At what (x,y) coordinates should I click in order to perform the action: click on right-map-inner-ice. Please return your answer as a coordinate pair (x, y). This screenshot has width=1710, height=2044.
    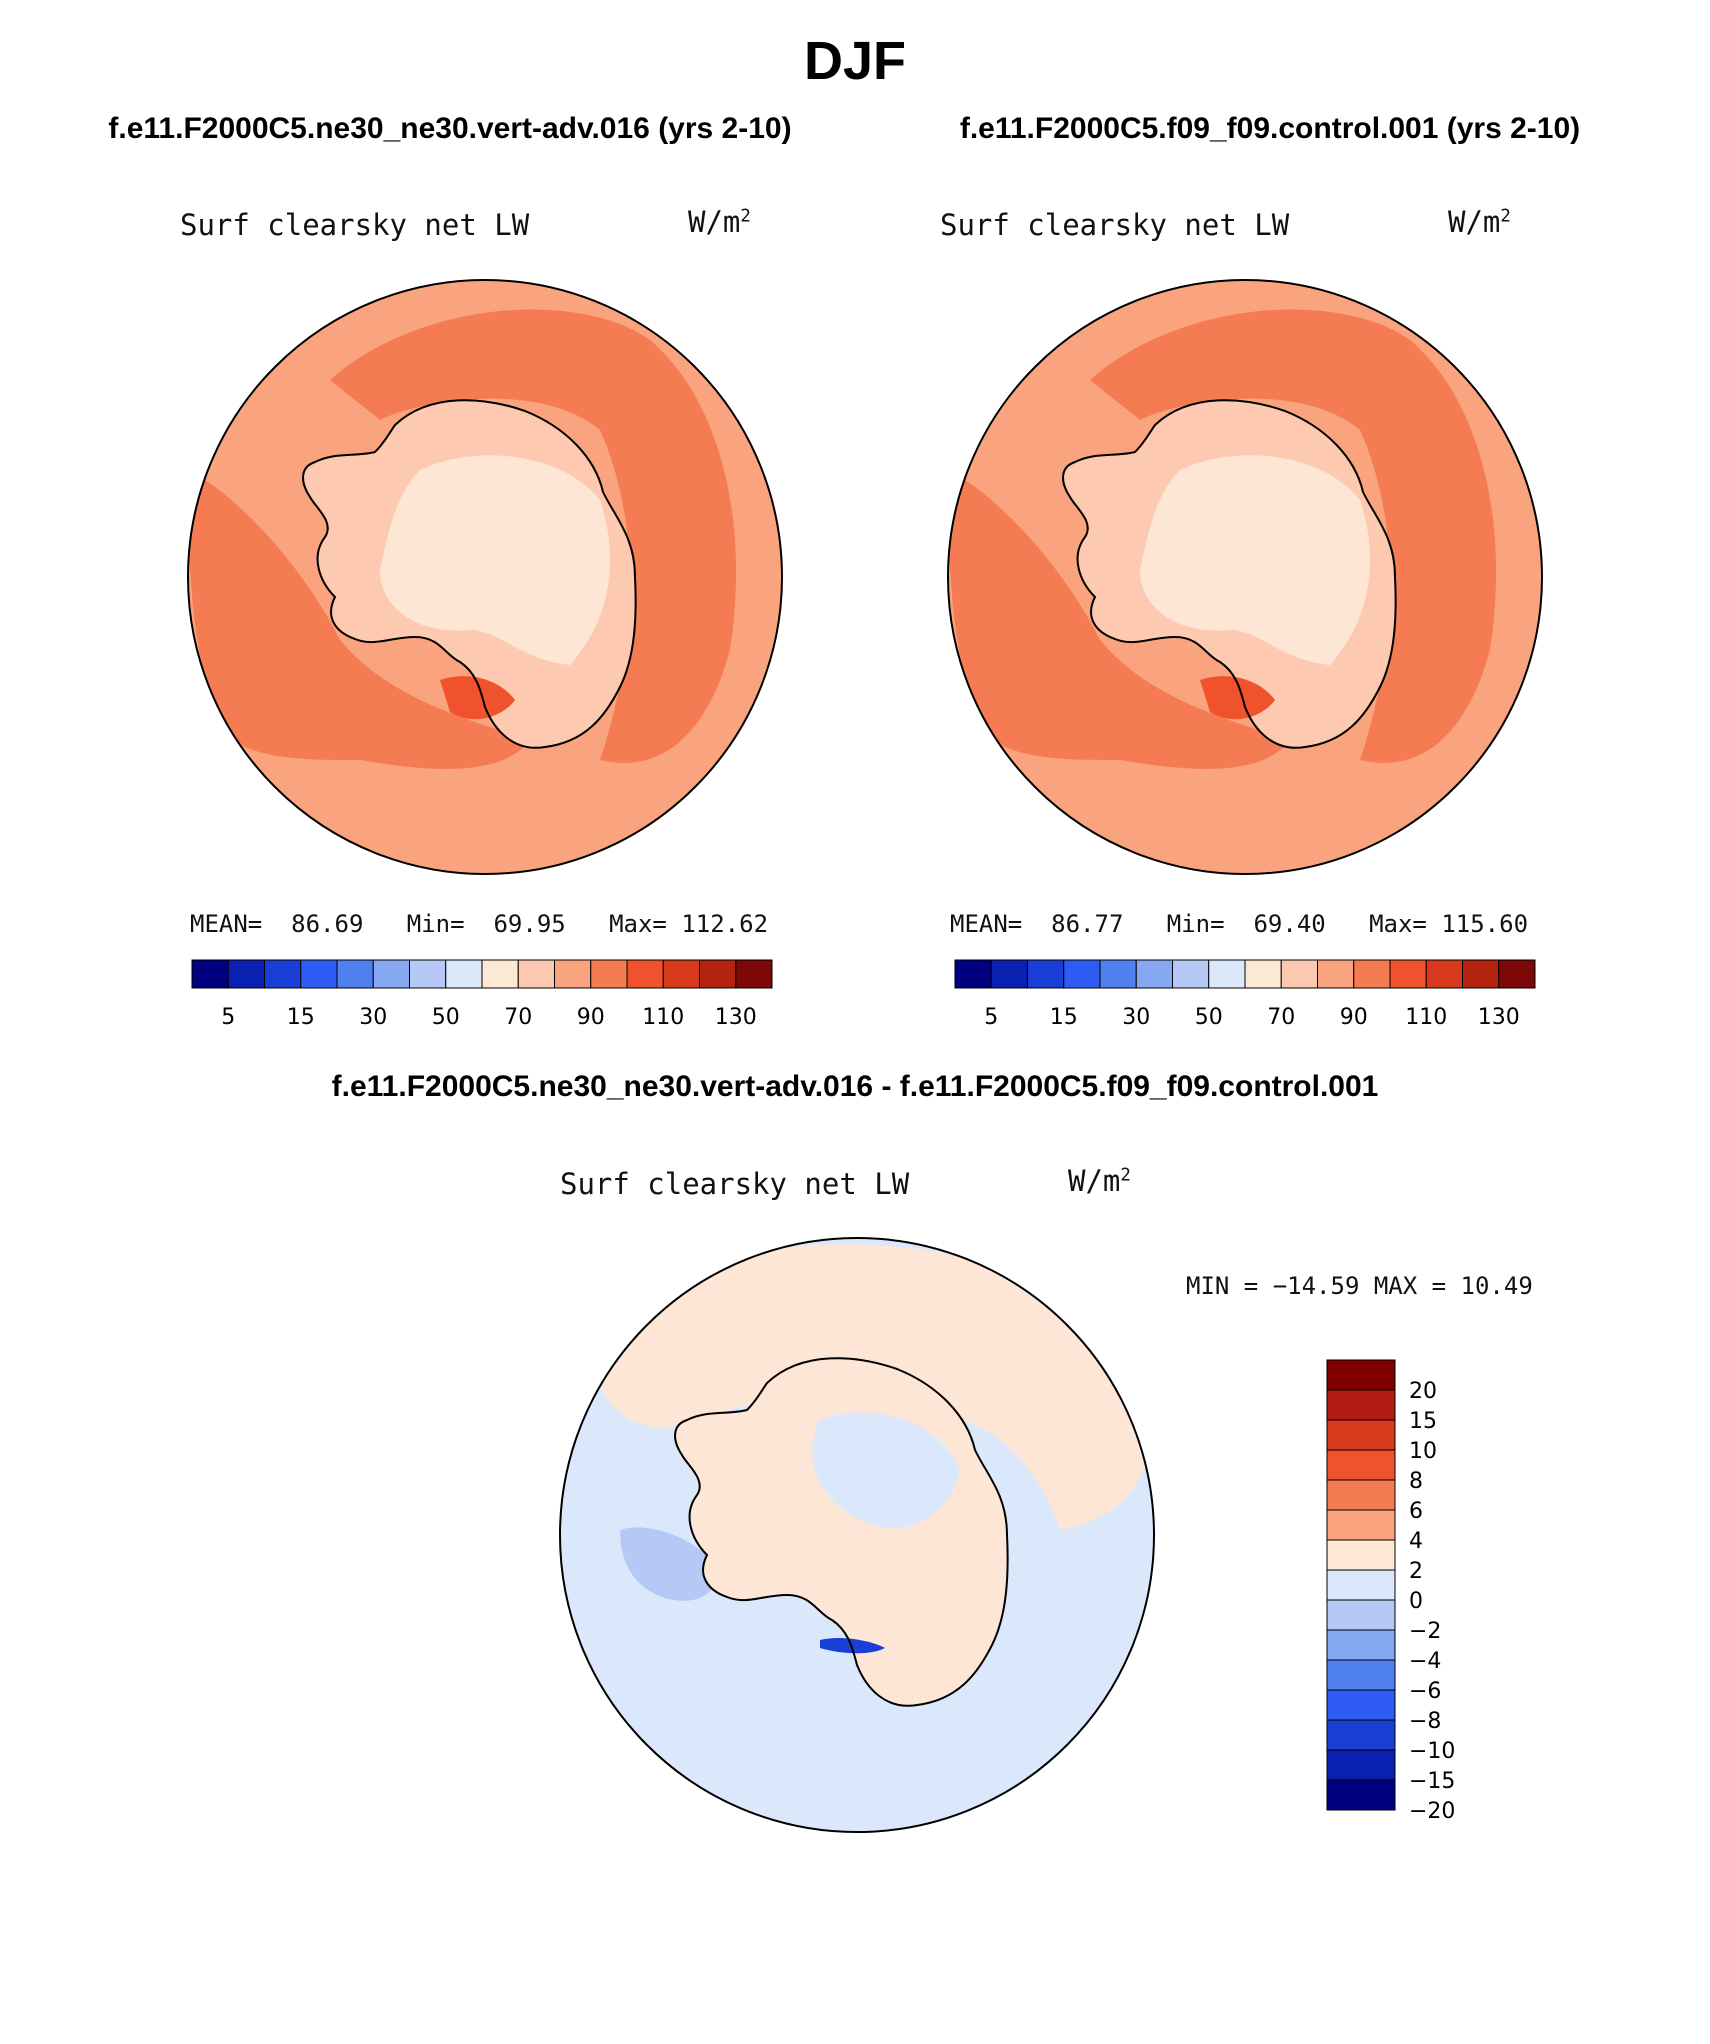
    Looking at the image, I should click on (1255, 560).